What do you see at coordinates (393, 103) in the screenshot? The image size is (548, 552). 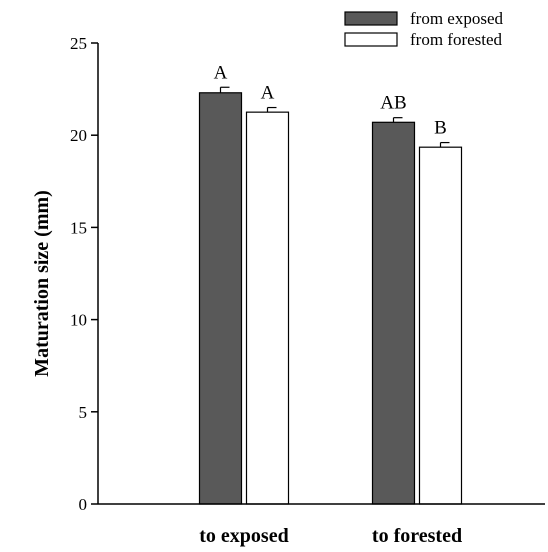 I see `significance-label: AB` at bounding box center [393, 103].